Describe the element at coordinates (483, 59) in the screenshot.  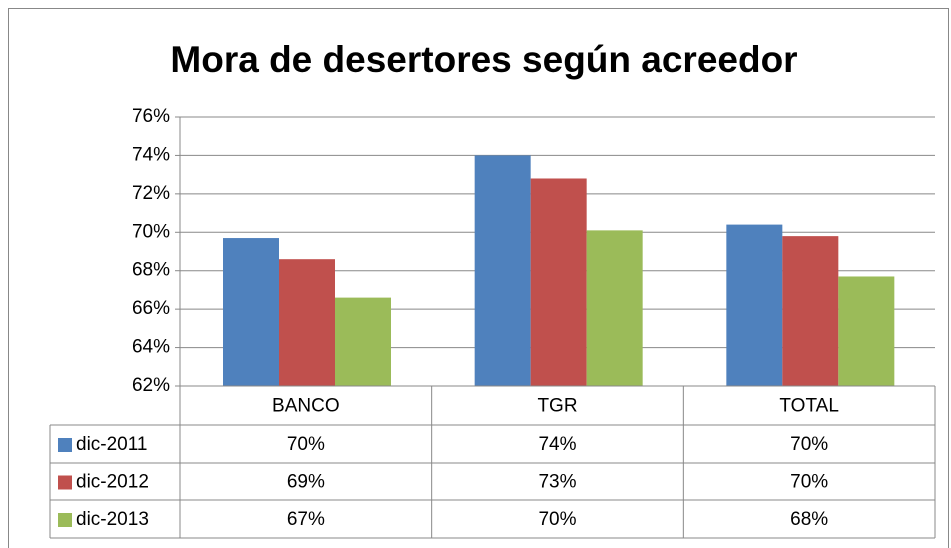
I see `chart-title: Mora de desertores según acreedor` at that location.